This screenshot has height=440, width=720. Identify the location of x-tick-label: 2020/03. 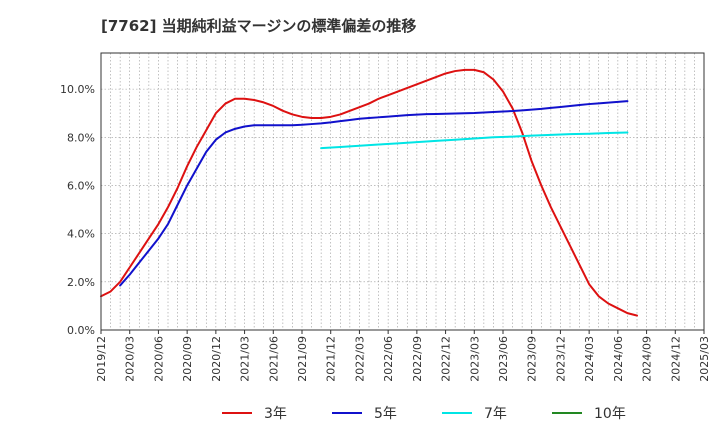
(130, 359).